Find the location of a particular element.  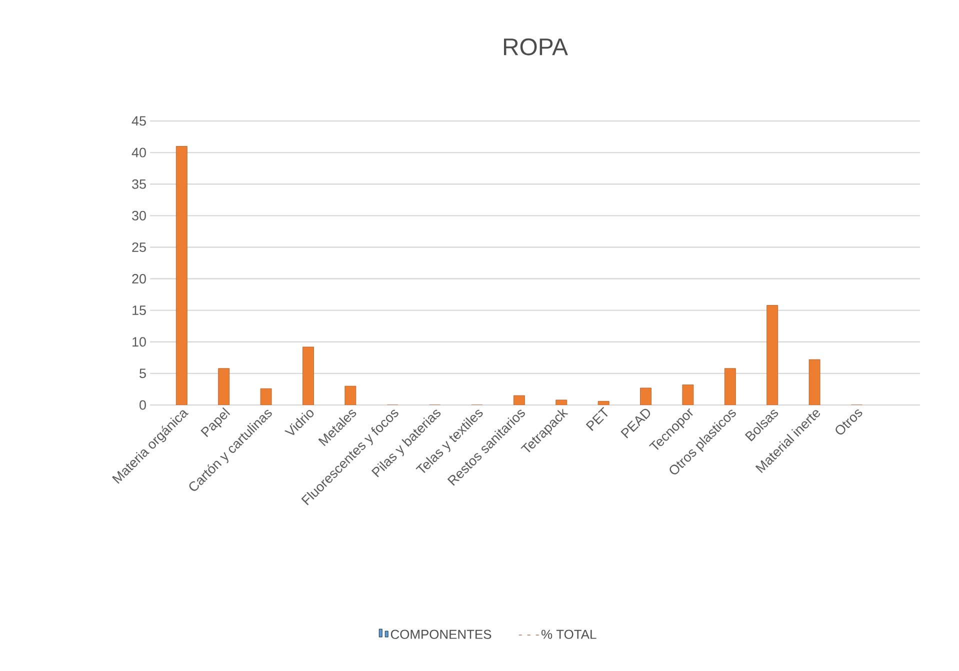

y-tick-label: 10 is located at coordinates (139, 342).